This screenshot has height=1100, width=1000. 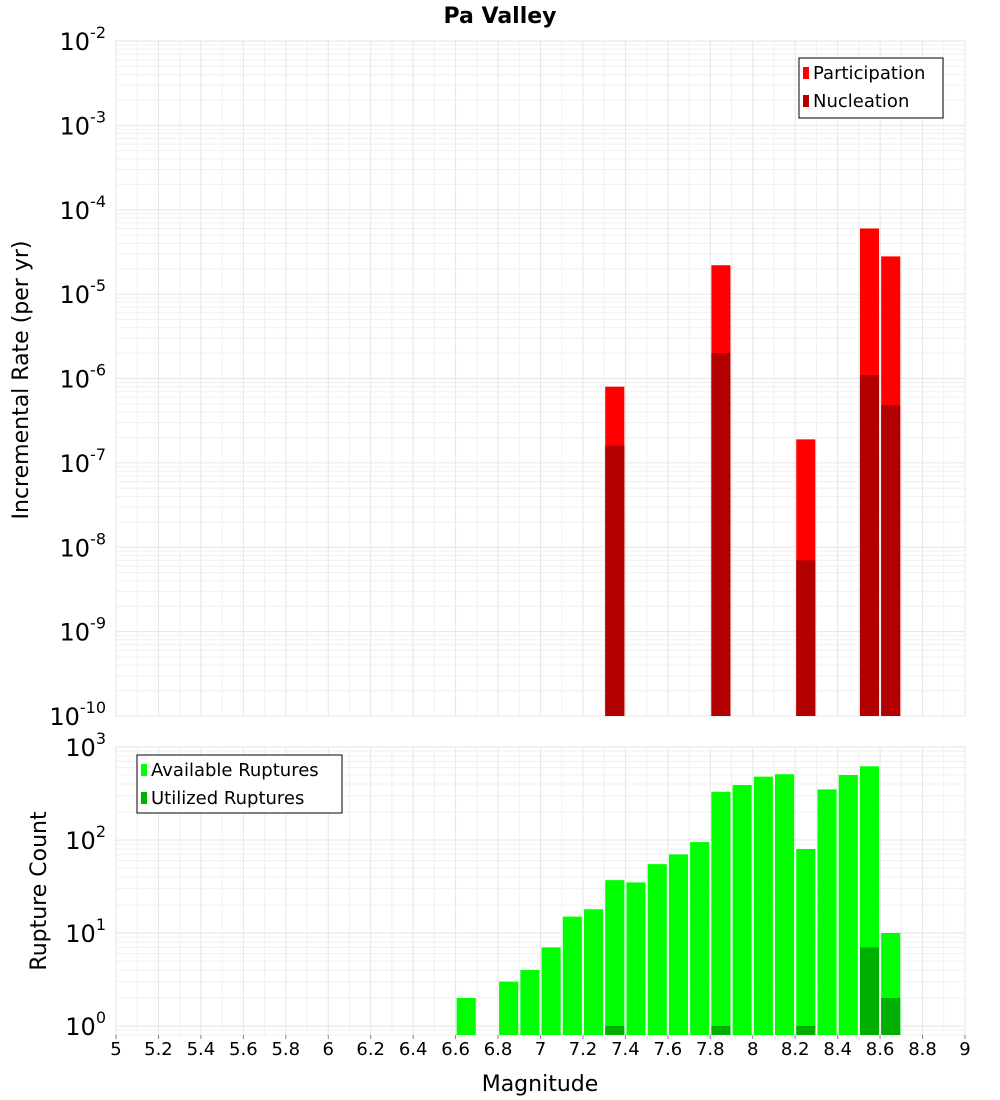 I want to click on y-tick-label: 10⁻², so click(x=83, y=39).